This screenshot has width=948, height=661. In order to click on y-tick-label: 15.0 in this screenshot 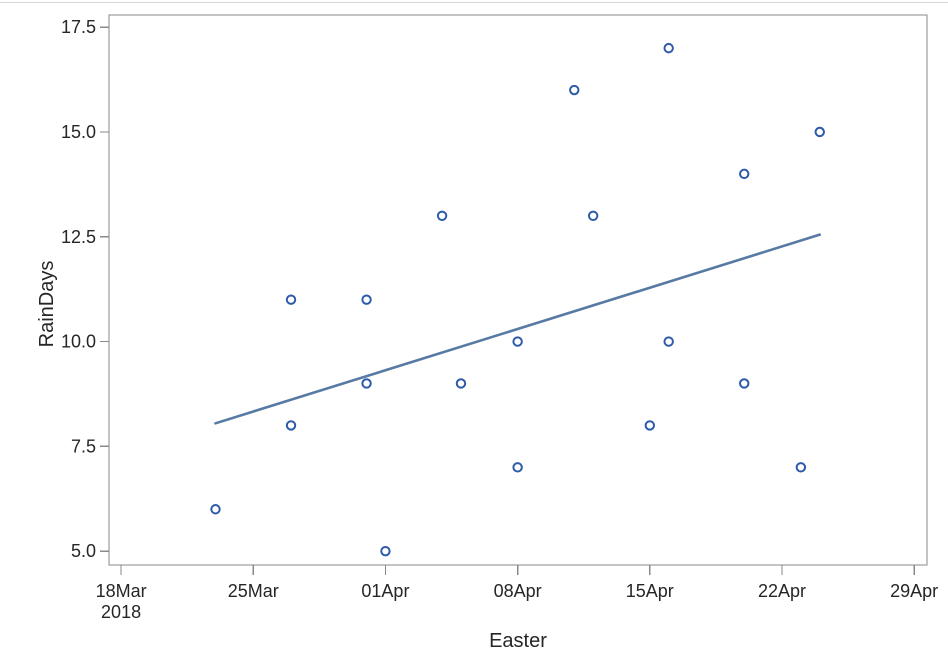, I will do `click(78, 132)`.